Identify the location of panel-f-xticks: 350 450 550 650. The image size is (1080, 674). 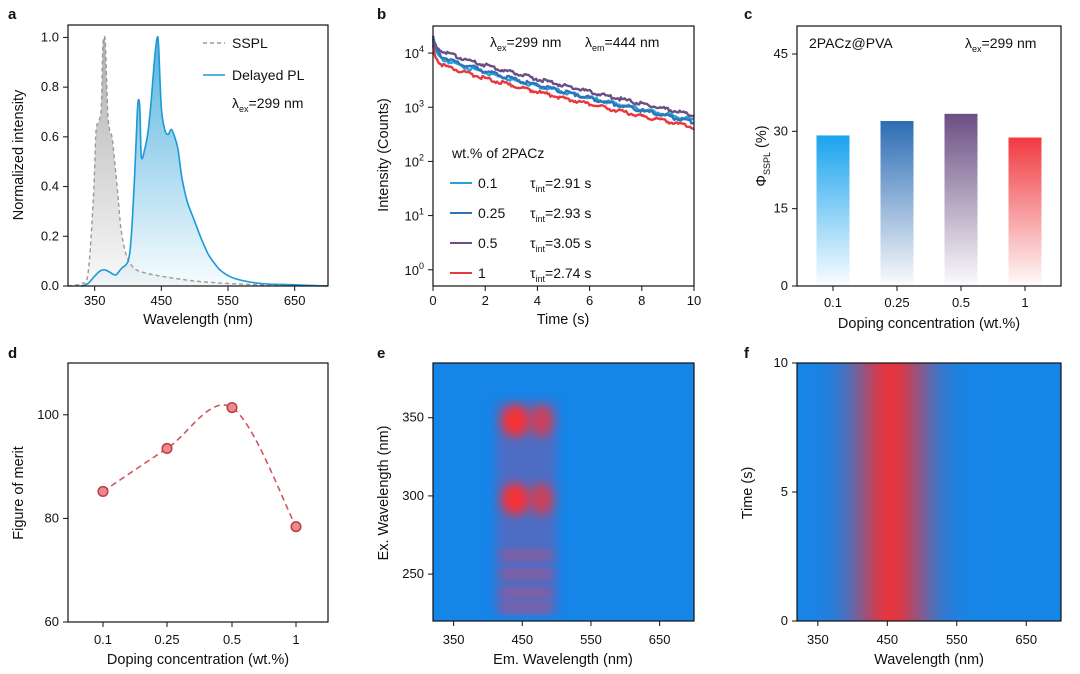
(922, 634).